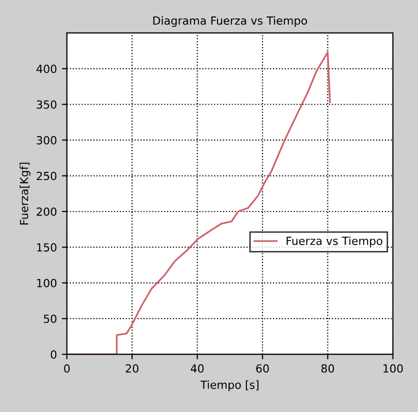 This screenshot has height=412, width=418. I want to click on x-tick-label: 60, so click(262, 368).